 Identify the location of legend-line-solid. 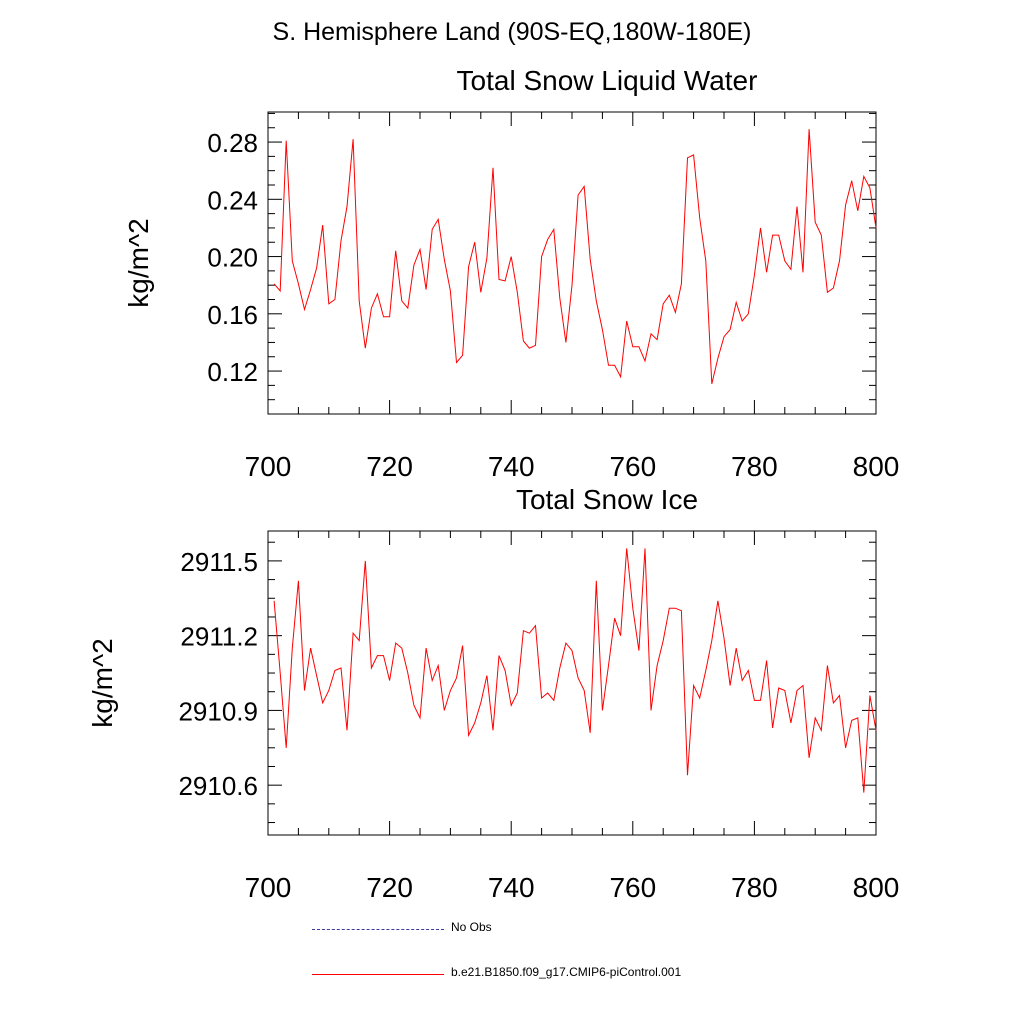
(378, 974).